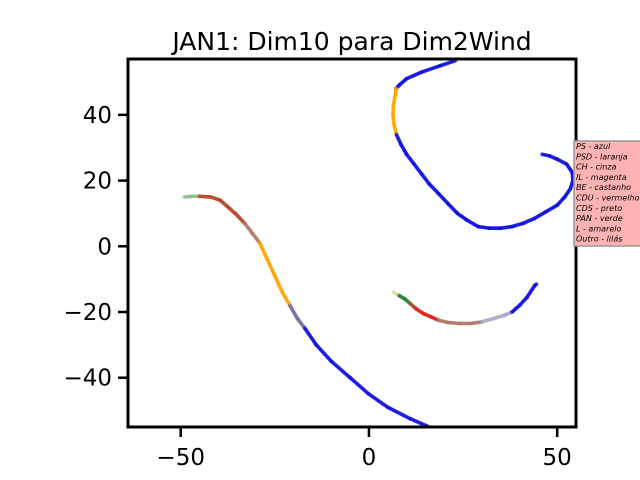 The height and width of the screenshot is (480, 640). What do you see at coordinates (596, 167) in the screenshot?
I see `legend-entry: CH - cinza` at bounding box center [596, 167].